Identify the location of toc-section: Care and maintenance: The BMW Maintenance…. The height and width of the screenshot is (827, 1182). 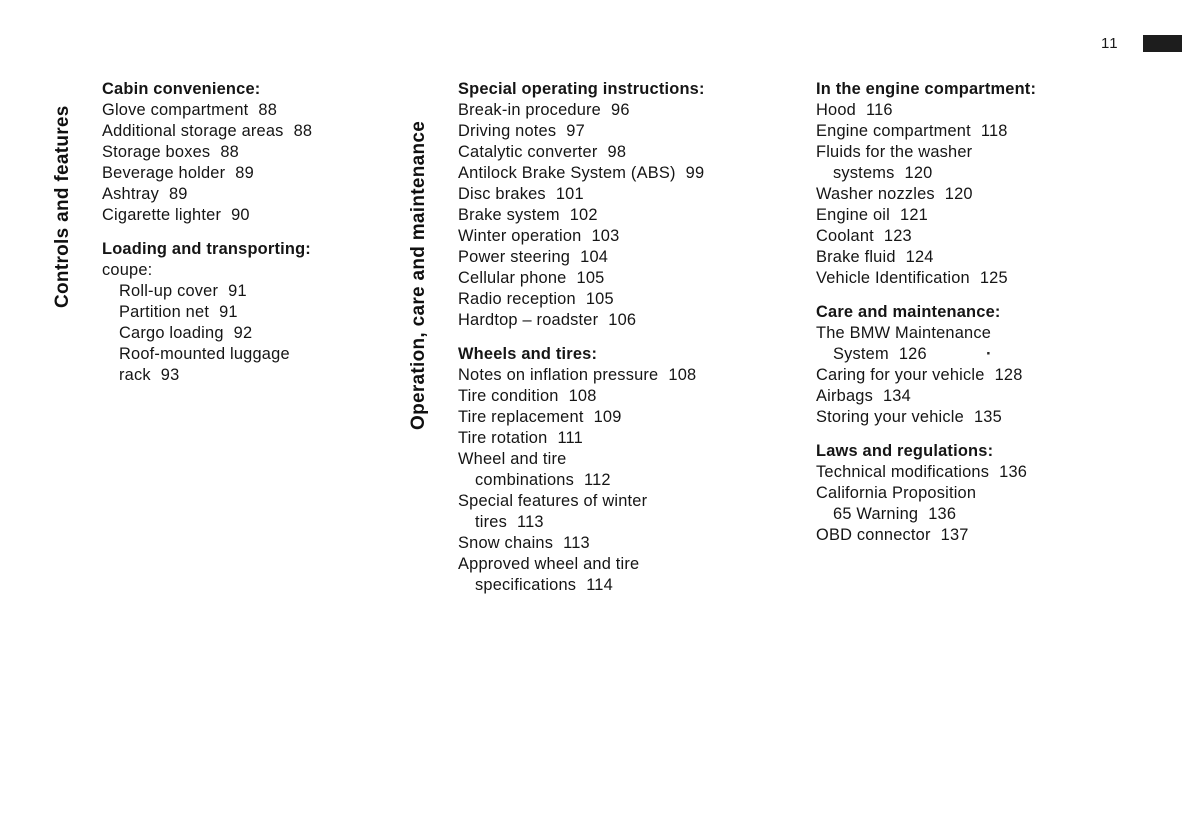
(981, 365).